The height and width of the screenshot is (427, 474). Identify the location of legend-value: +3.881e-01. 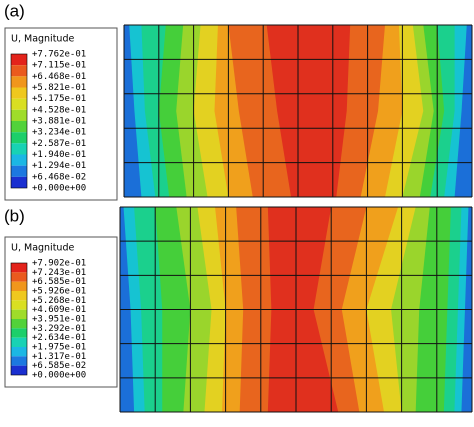
(59, 122).